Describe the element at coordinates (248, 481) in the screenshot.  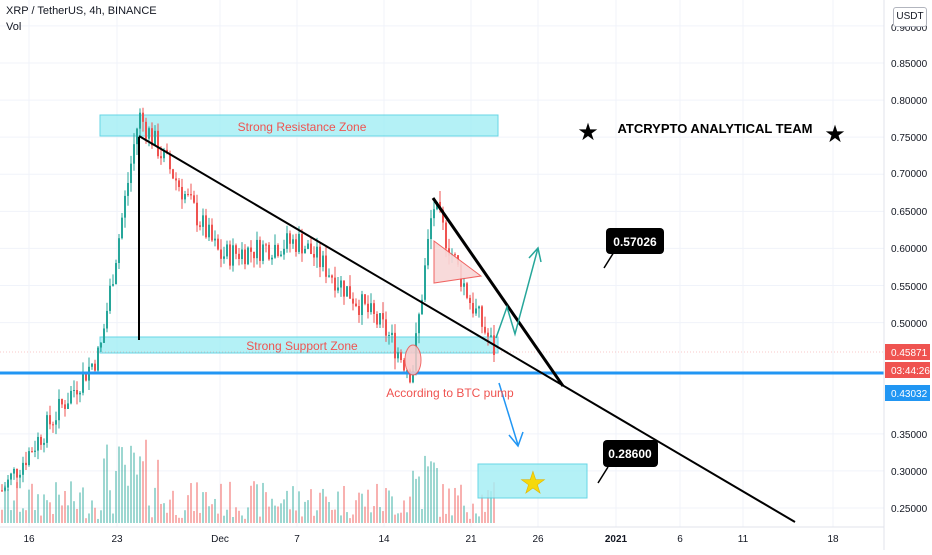
I see `volume-bars` at that location.